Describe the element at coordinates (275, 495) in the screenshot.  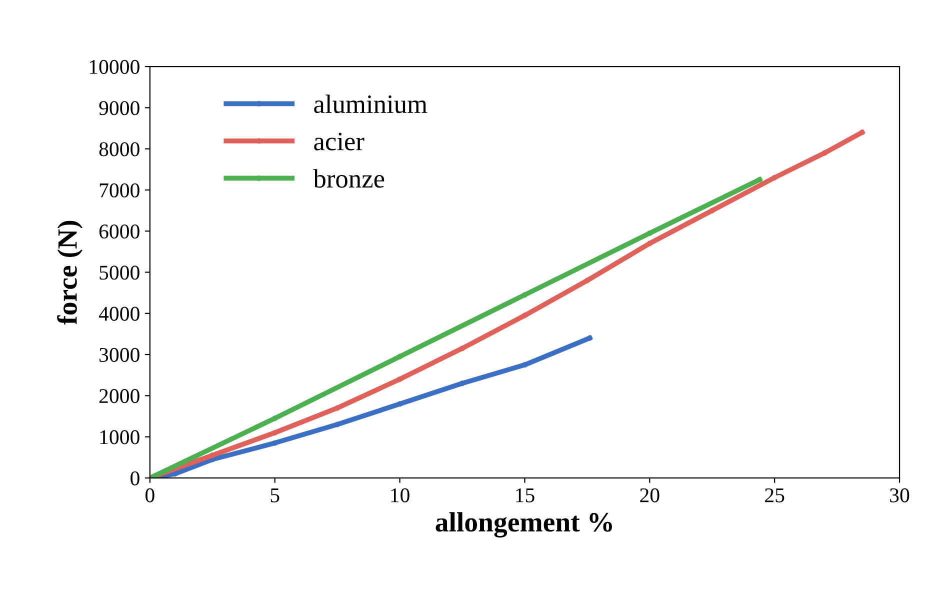
I see `x-tick-label: 5` at that location.